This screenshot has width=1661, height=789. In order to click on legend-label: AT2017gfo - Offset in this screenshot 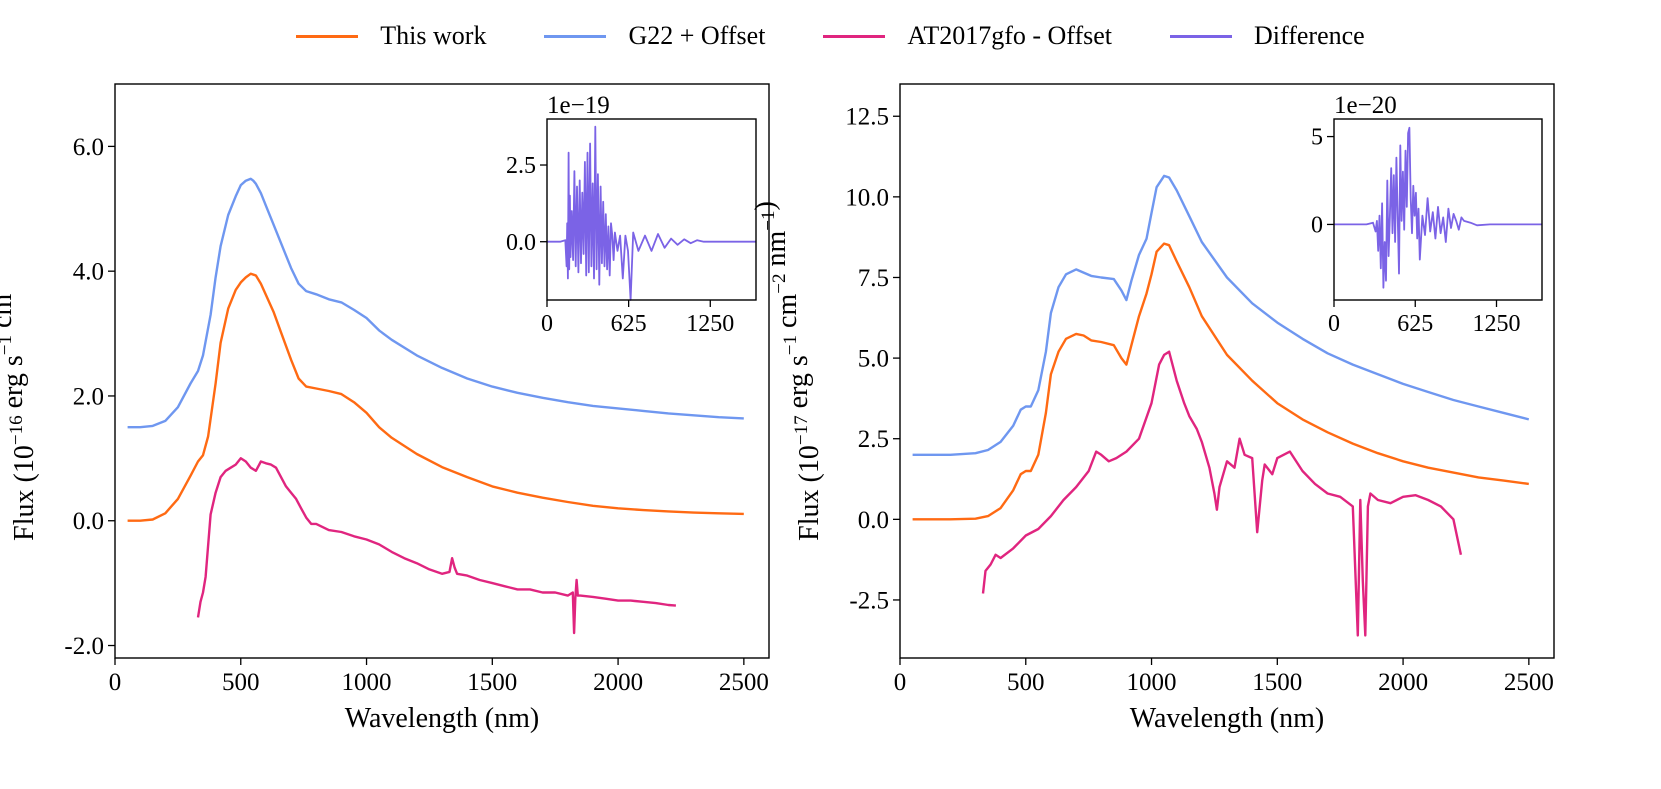, I will do `click(1010, 35)`.